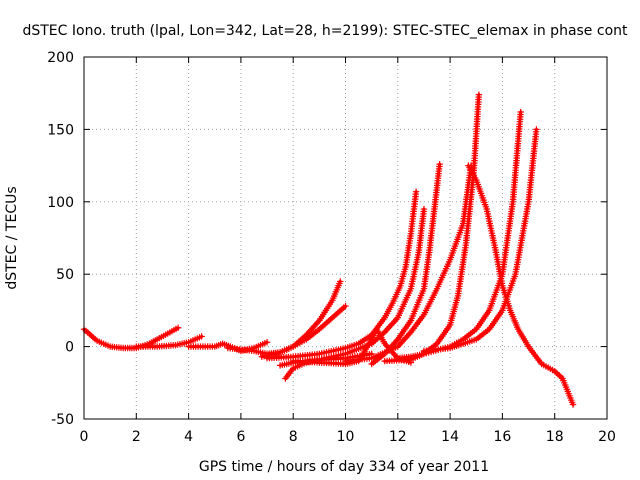 The image size is (640, 480). What do you see at coordinates (502, 437) in the screenshot?
I see `x-tick-label: 16` at bounding box center [502, 437].